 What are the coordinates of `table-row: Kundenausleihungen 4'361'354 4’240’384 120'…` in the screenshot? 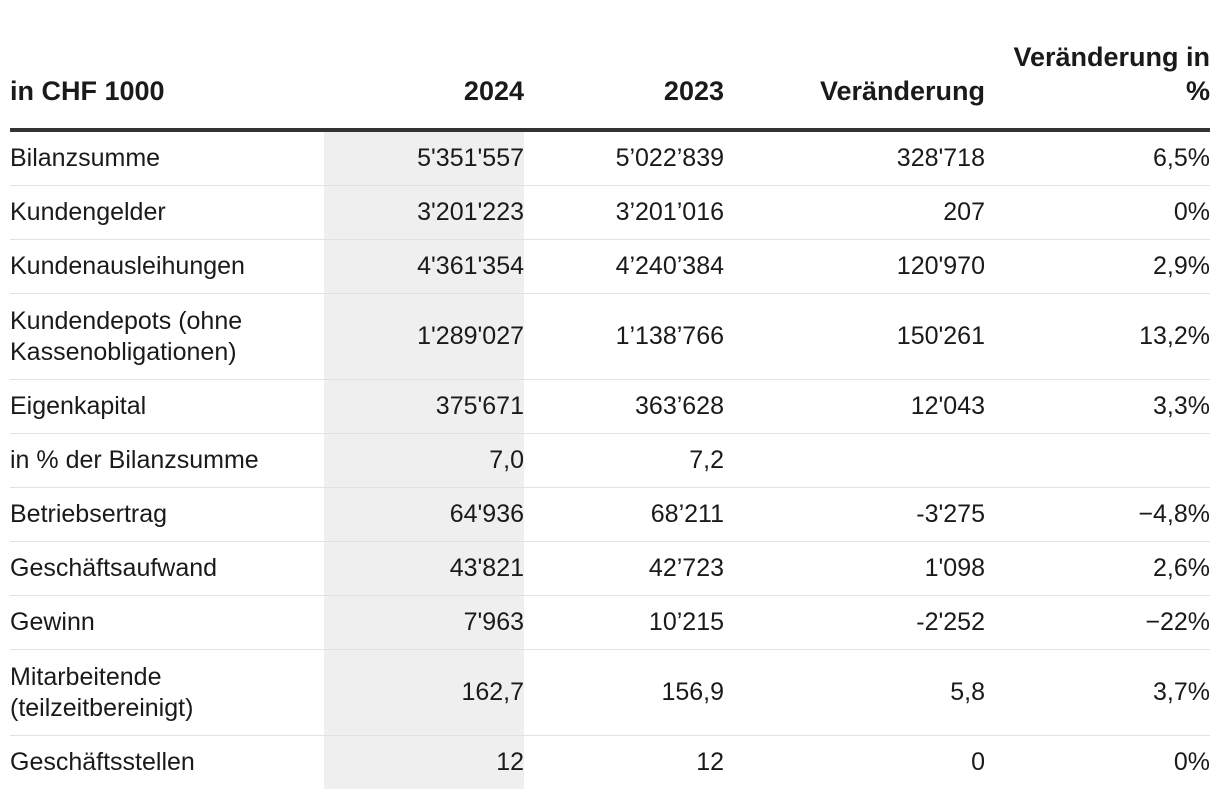 It's located at (610, 266).